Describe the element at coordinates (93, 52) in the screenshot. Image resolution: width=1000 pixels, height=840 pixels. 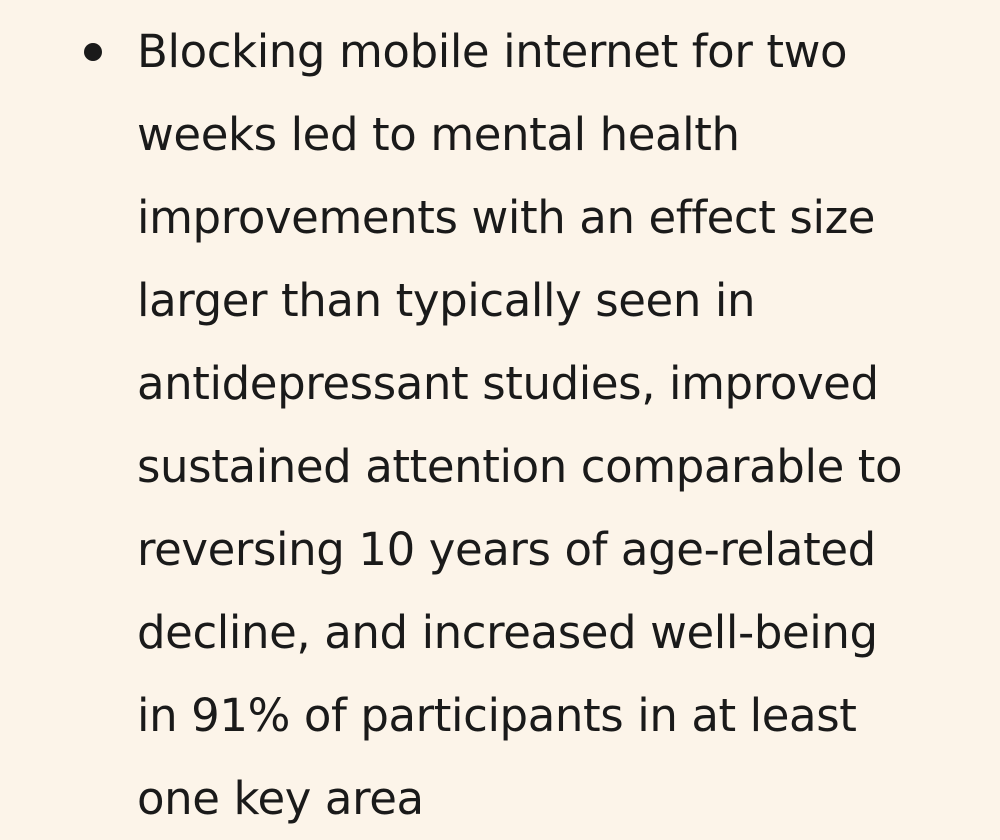
I see `bullet-dot` at that location.